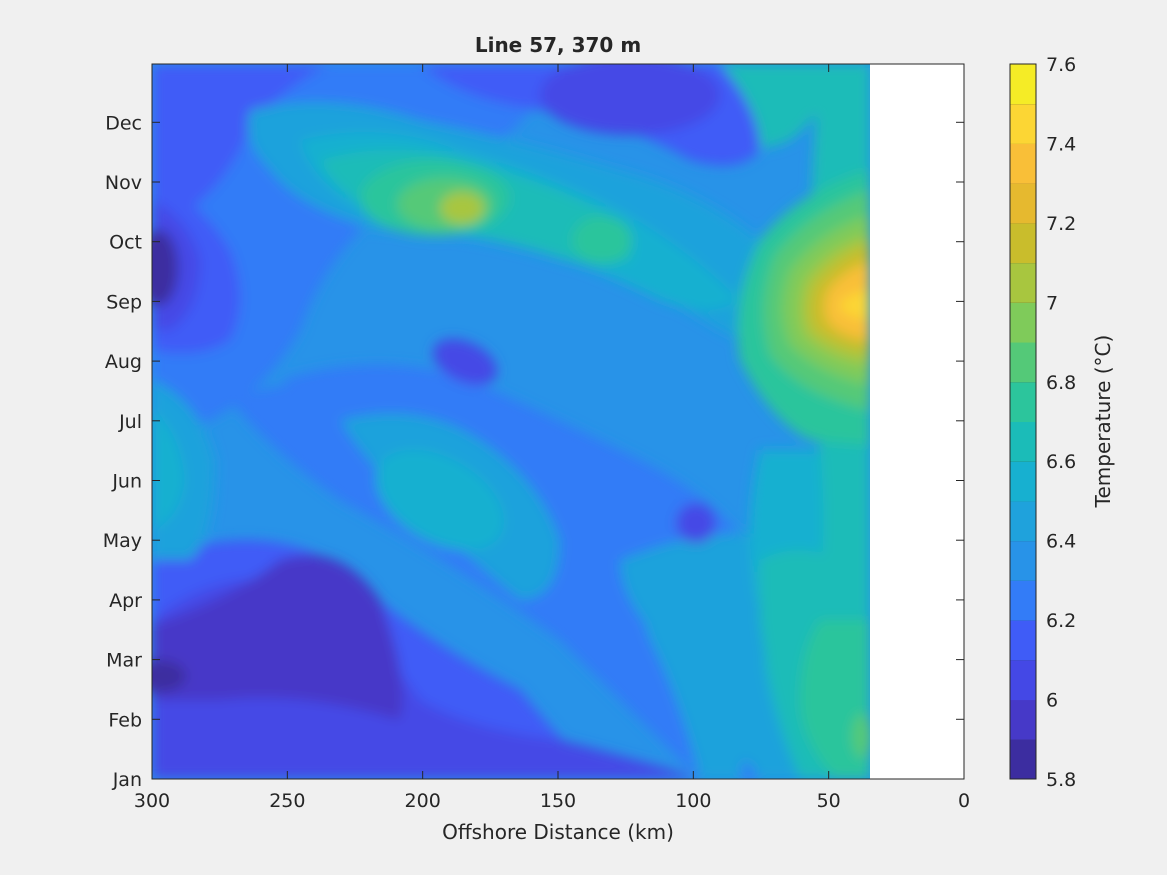  Describe the element at coordinates (152, 801) in the screenshot. I see `x-tick-label: 300` at that location.